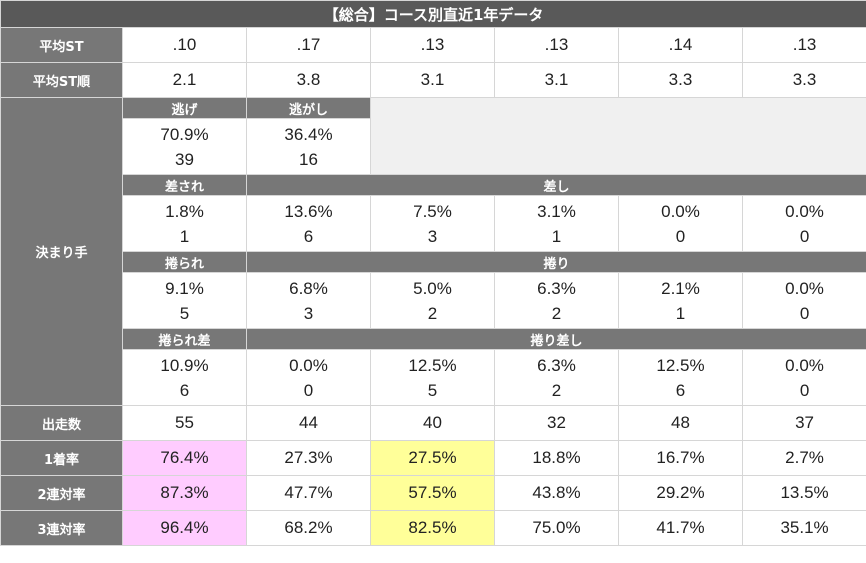  Describe the element at coordinates (432, 365) in the screenshot. I see `makuri-sashi-pct: 12.5%` at that location.